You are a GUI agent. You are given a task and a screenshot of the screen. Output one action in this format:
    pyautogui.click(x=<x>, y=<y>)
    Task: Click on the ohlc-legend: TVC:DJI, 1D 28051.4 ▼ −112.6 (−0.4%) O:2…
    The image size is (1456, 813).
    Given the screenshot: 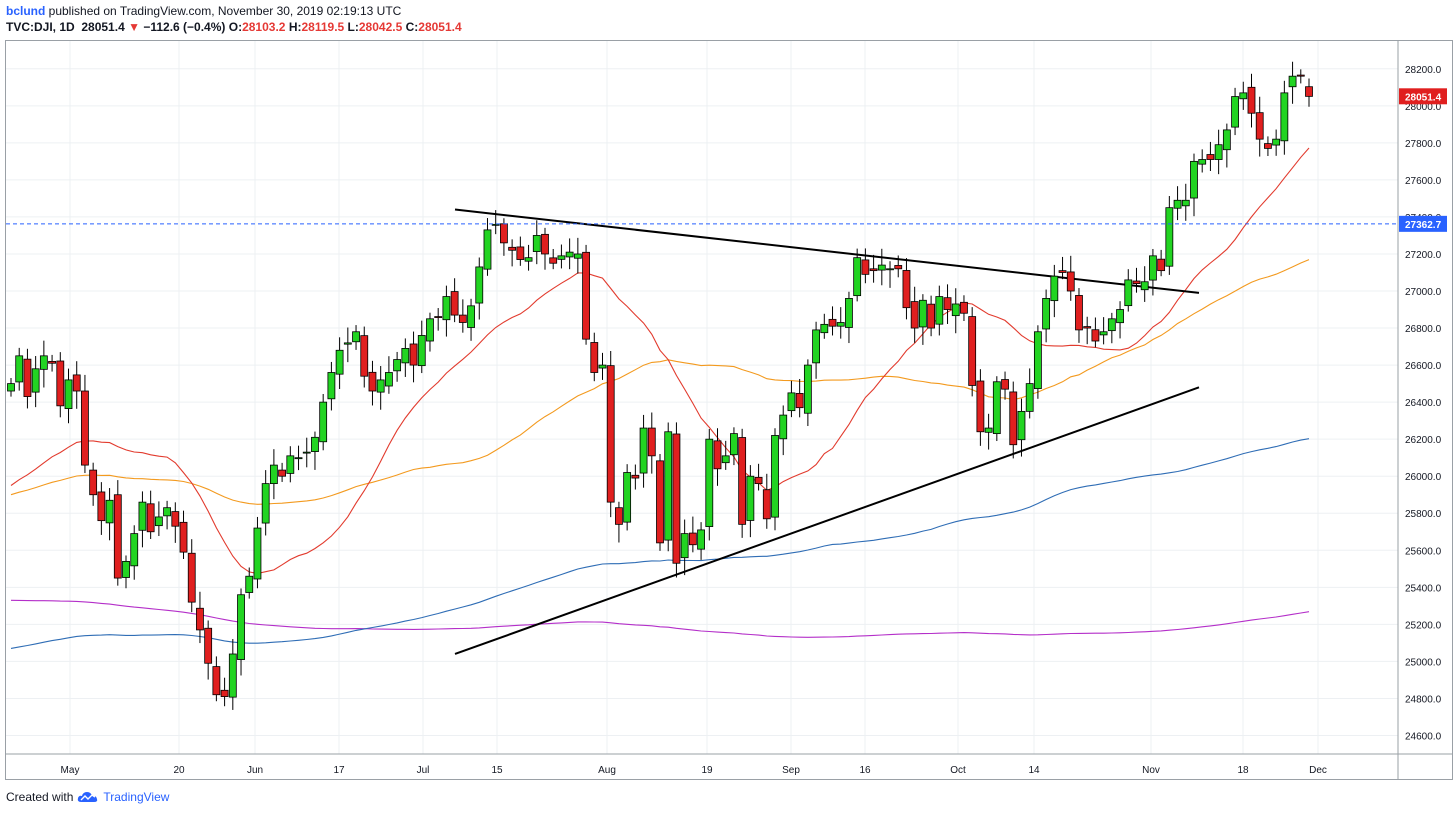 What is the action you would take?
    pyautogui.click(x=234, y=27)
    